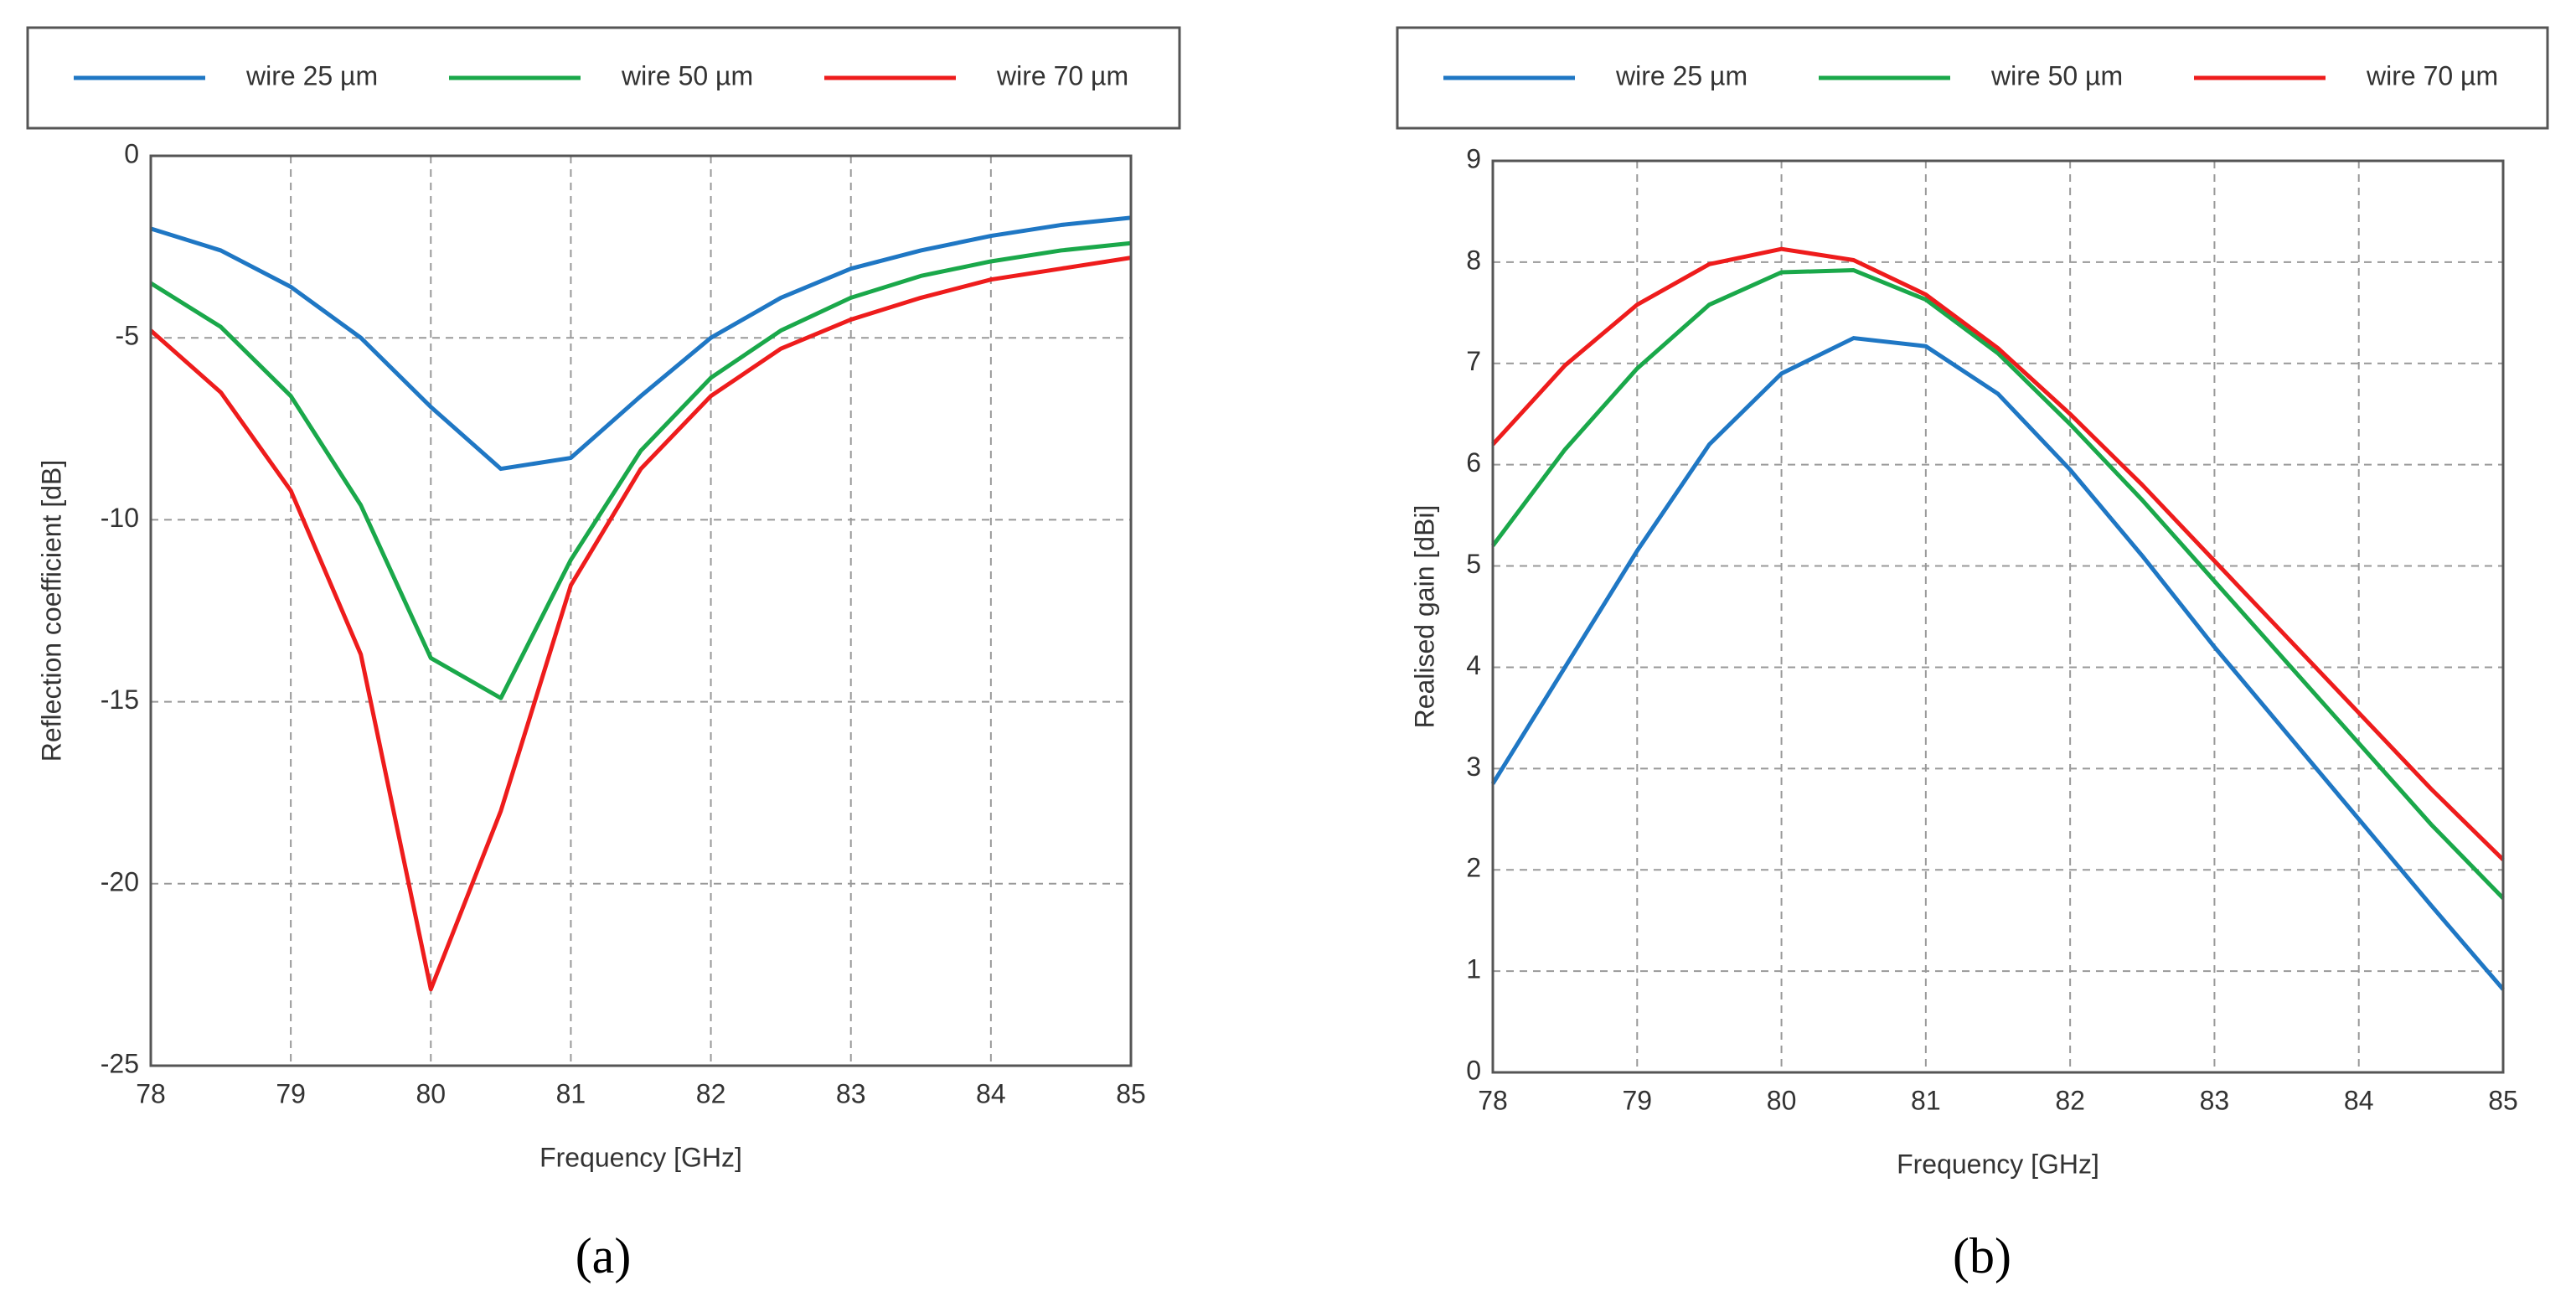 The image size is (2576, 1312). What do you see at coordinates (120, 699) in the screenshot?
I see `y-tick-label: -15` at bounding box center [120, 699].